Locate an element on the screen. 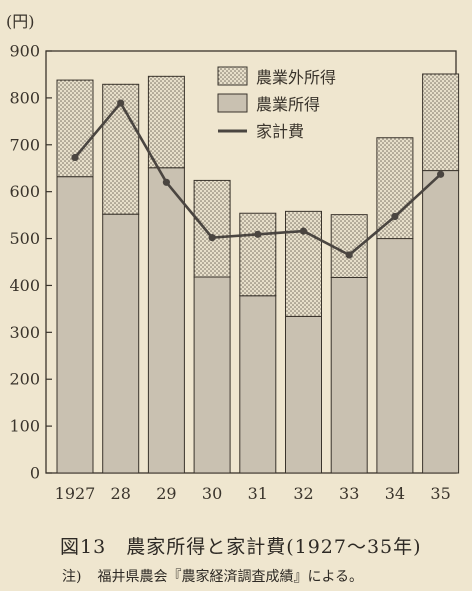 Image resolution: width=472 pixels, height=591 pixels. note-text: 福井県農会『農家経済調査成績』による。 is located at coordinates (230, 577).